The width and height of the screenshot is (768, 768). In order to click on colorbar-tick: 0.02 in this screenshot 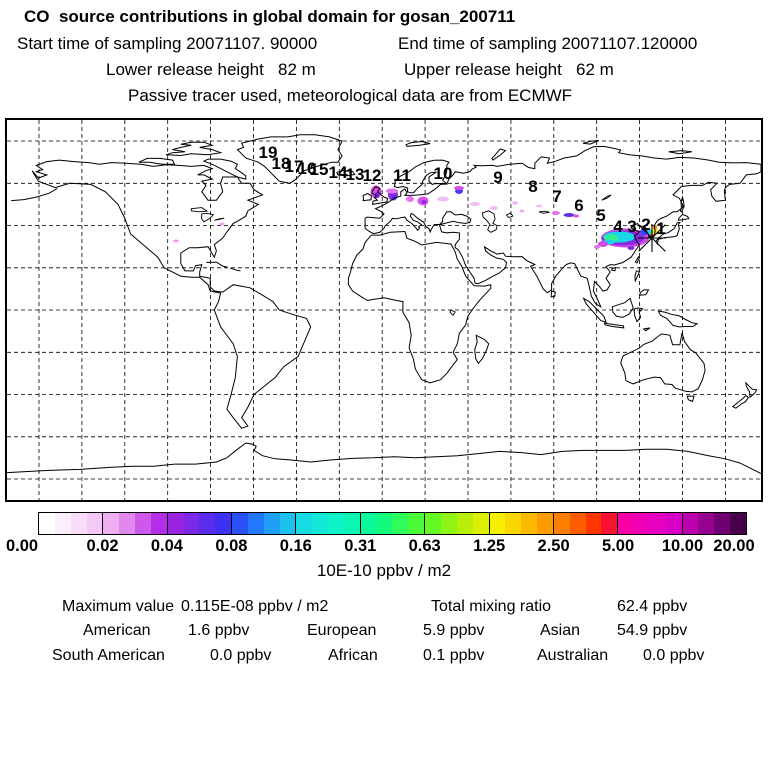, I will do `click(102, 546)`.